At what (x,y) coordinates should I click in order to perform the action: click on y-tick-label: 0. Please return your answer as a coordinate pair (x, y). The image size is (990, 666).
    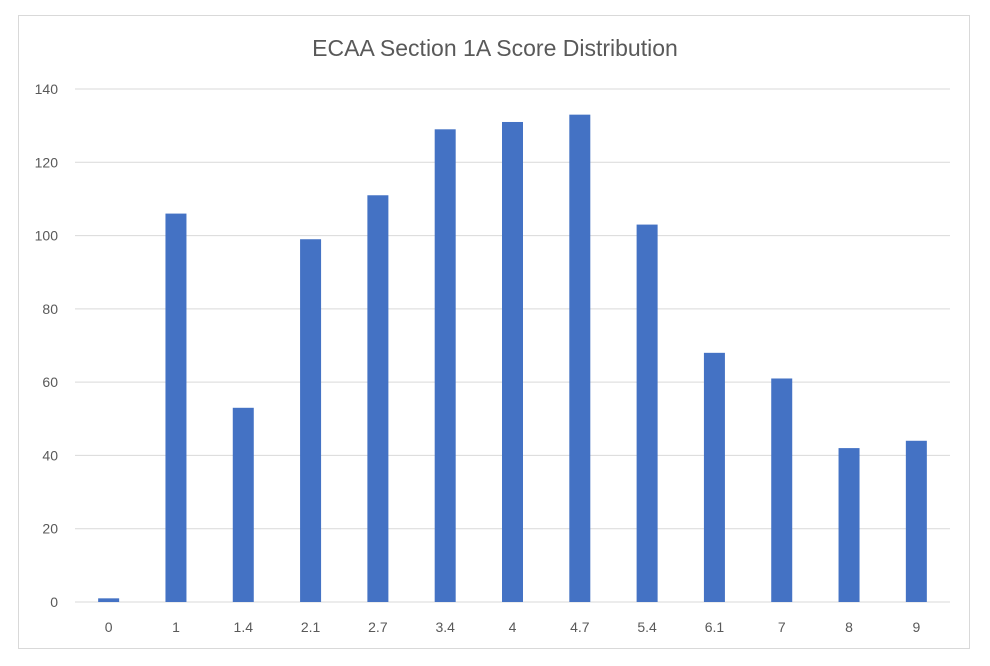
    Looking at the image, I should click on (54, 602).